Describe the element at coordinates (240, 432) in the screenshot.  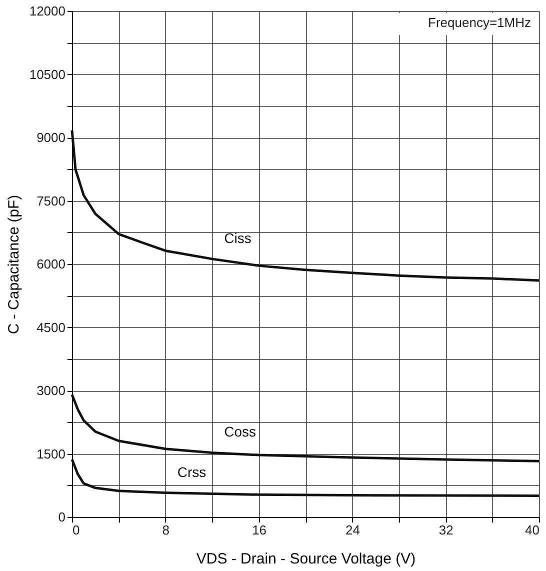
I see `series-label: Coss` at that location.